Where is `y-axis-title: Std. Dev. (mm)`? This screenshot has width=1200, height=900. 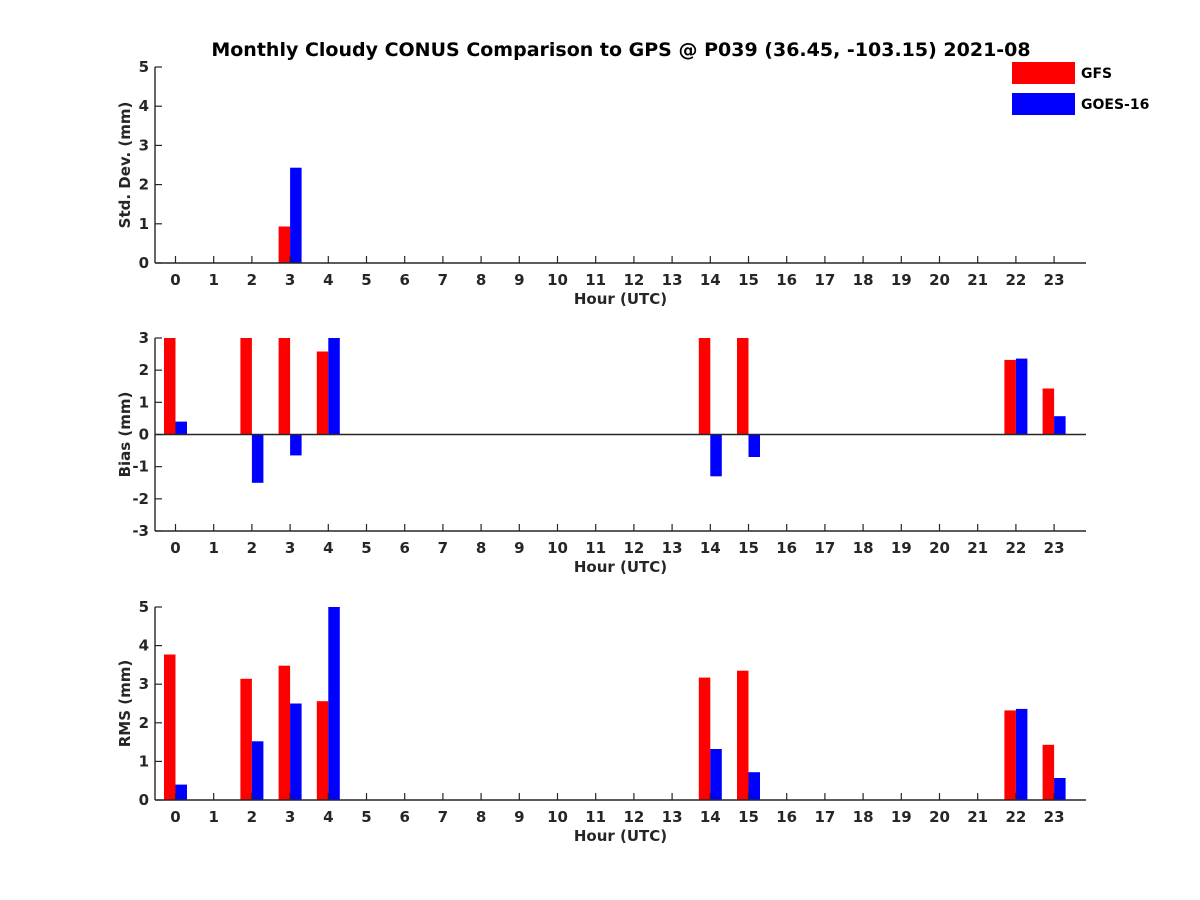 y-axis-title: Std. Dev. (mm) is located at coordinates (125, 165).